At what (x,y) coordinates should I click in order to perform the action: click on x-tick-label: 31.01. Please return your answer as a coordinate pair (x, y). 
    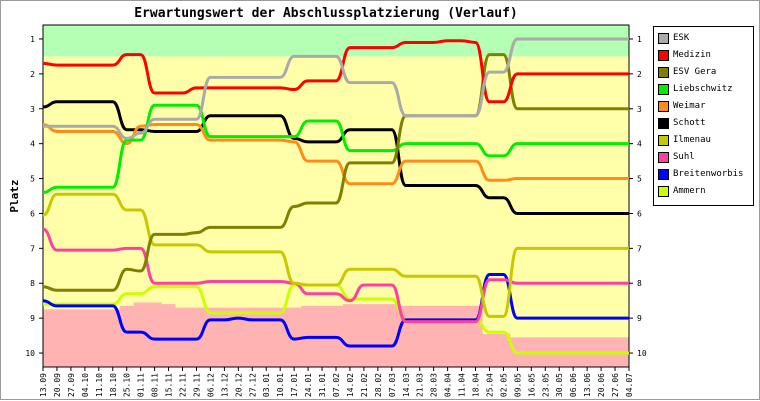
    Looking at the image, I should click on (322, 385).